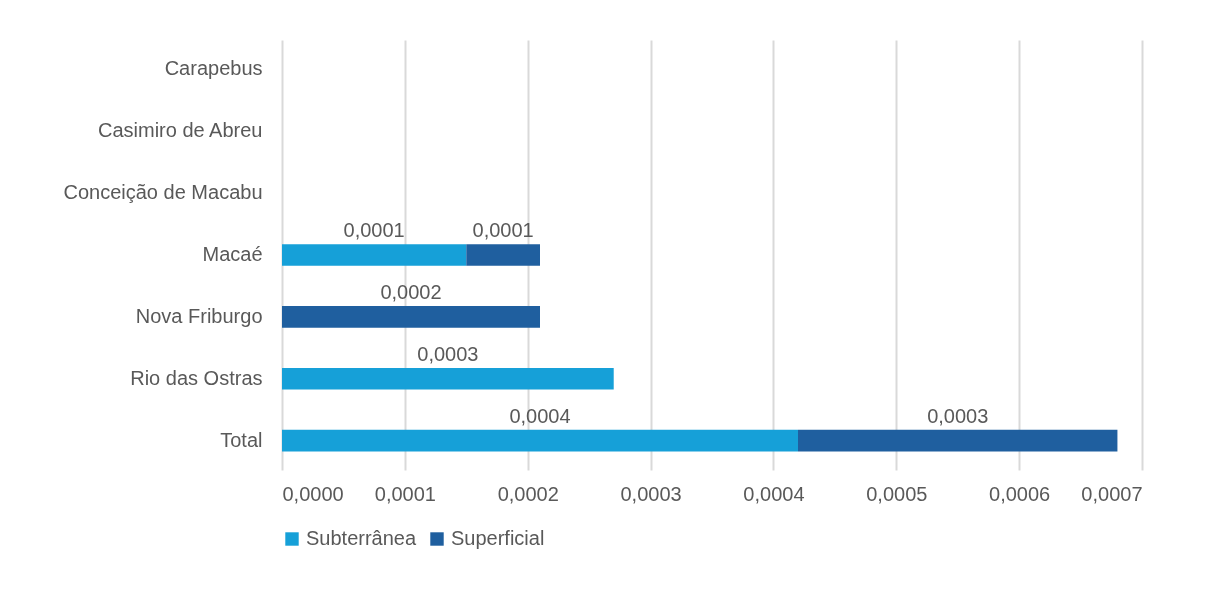 This screenshot has height=595, width=1209. What do you see at coordinates (405, 493) in the screenshot?
I see `x-tick-label: 0,0001` at bounding box center [405, 493].